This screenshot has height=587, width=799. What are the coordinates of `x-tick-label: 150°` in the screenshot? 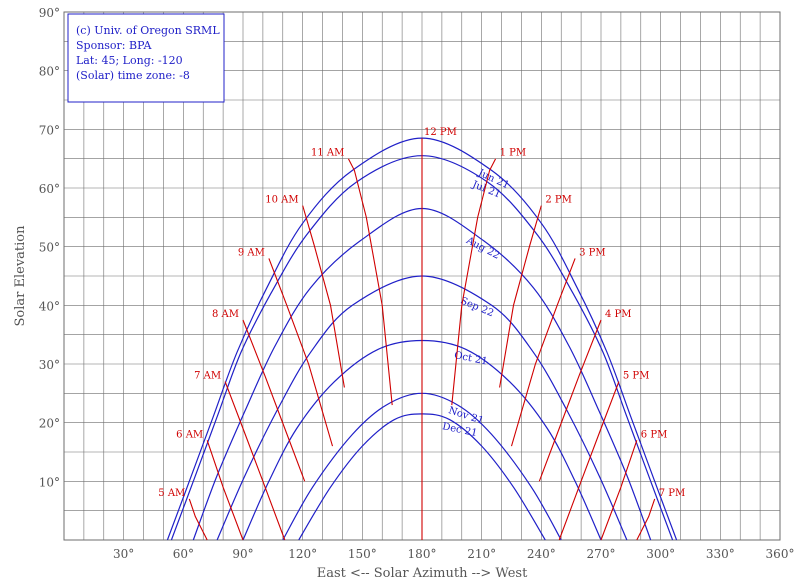 It's located at (362, 554).